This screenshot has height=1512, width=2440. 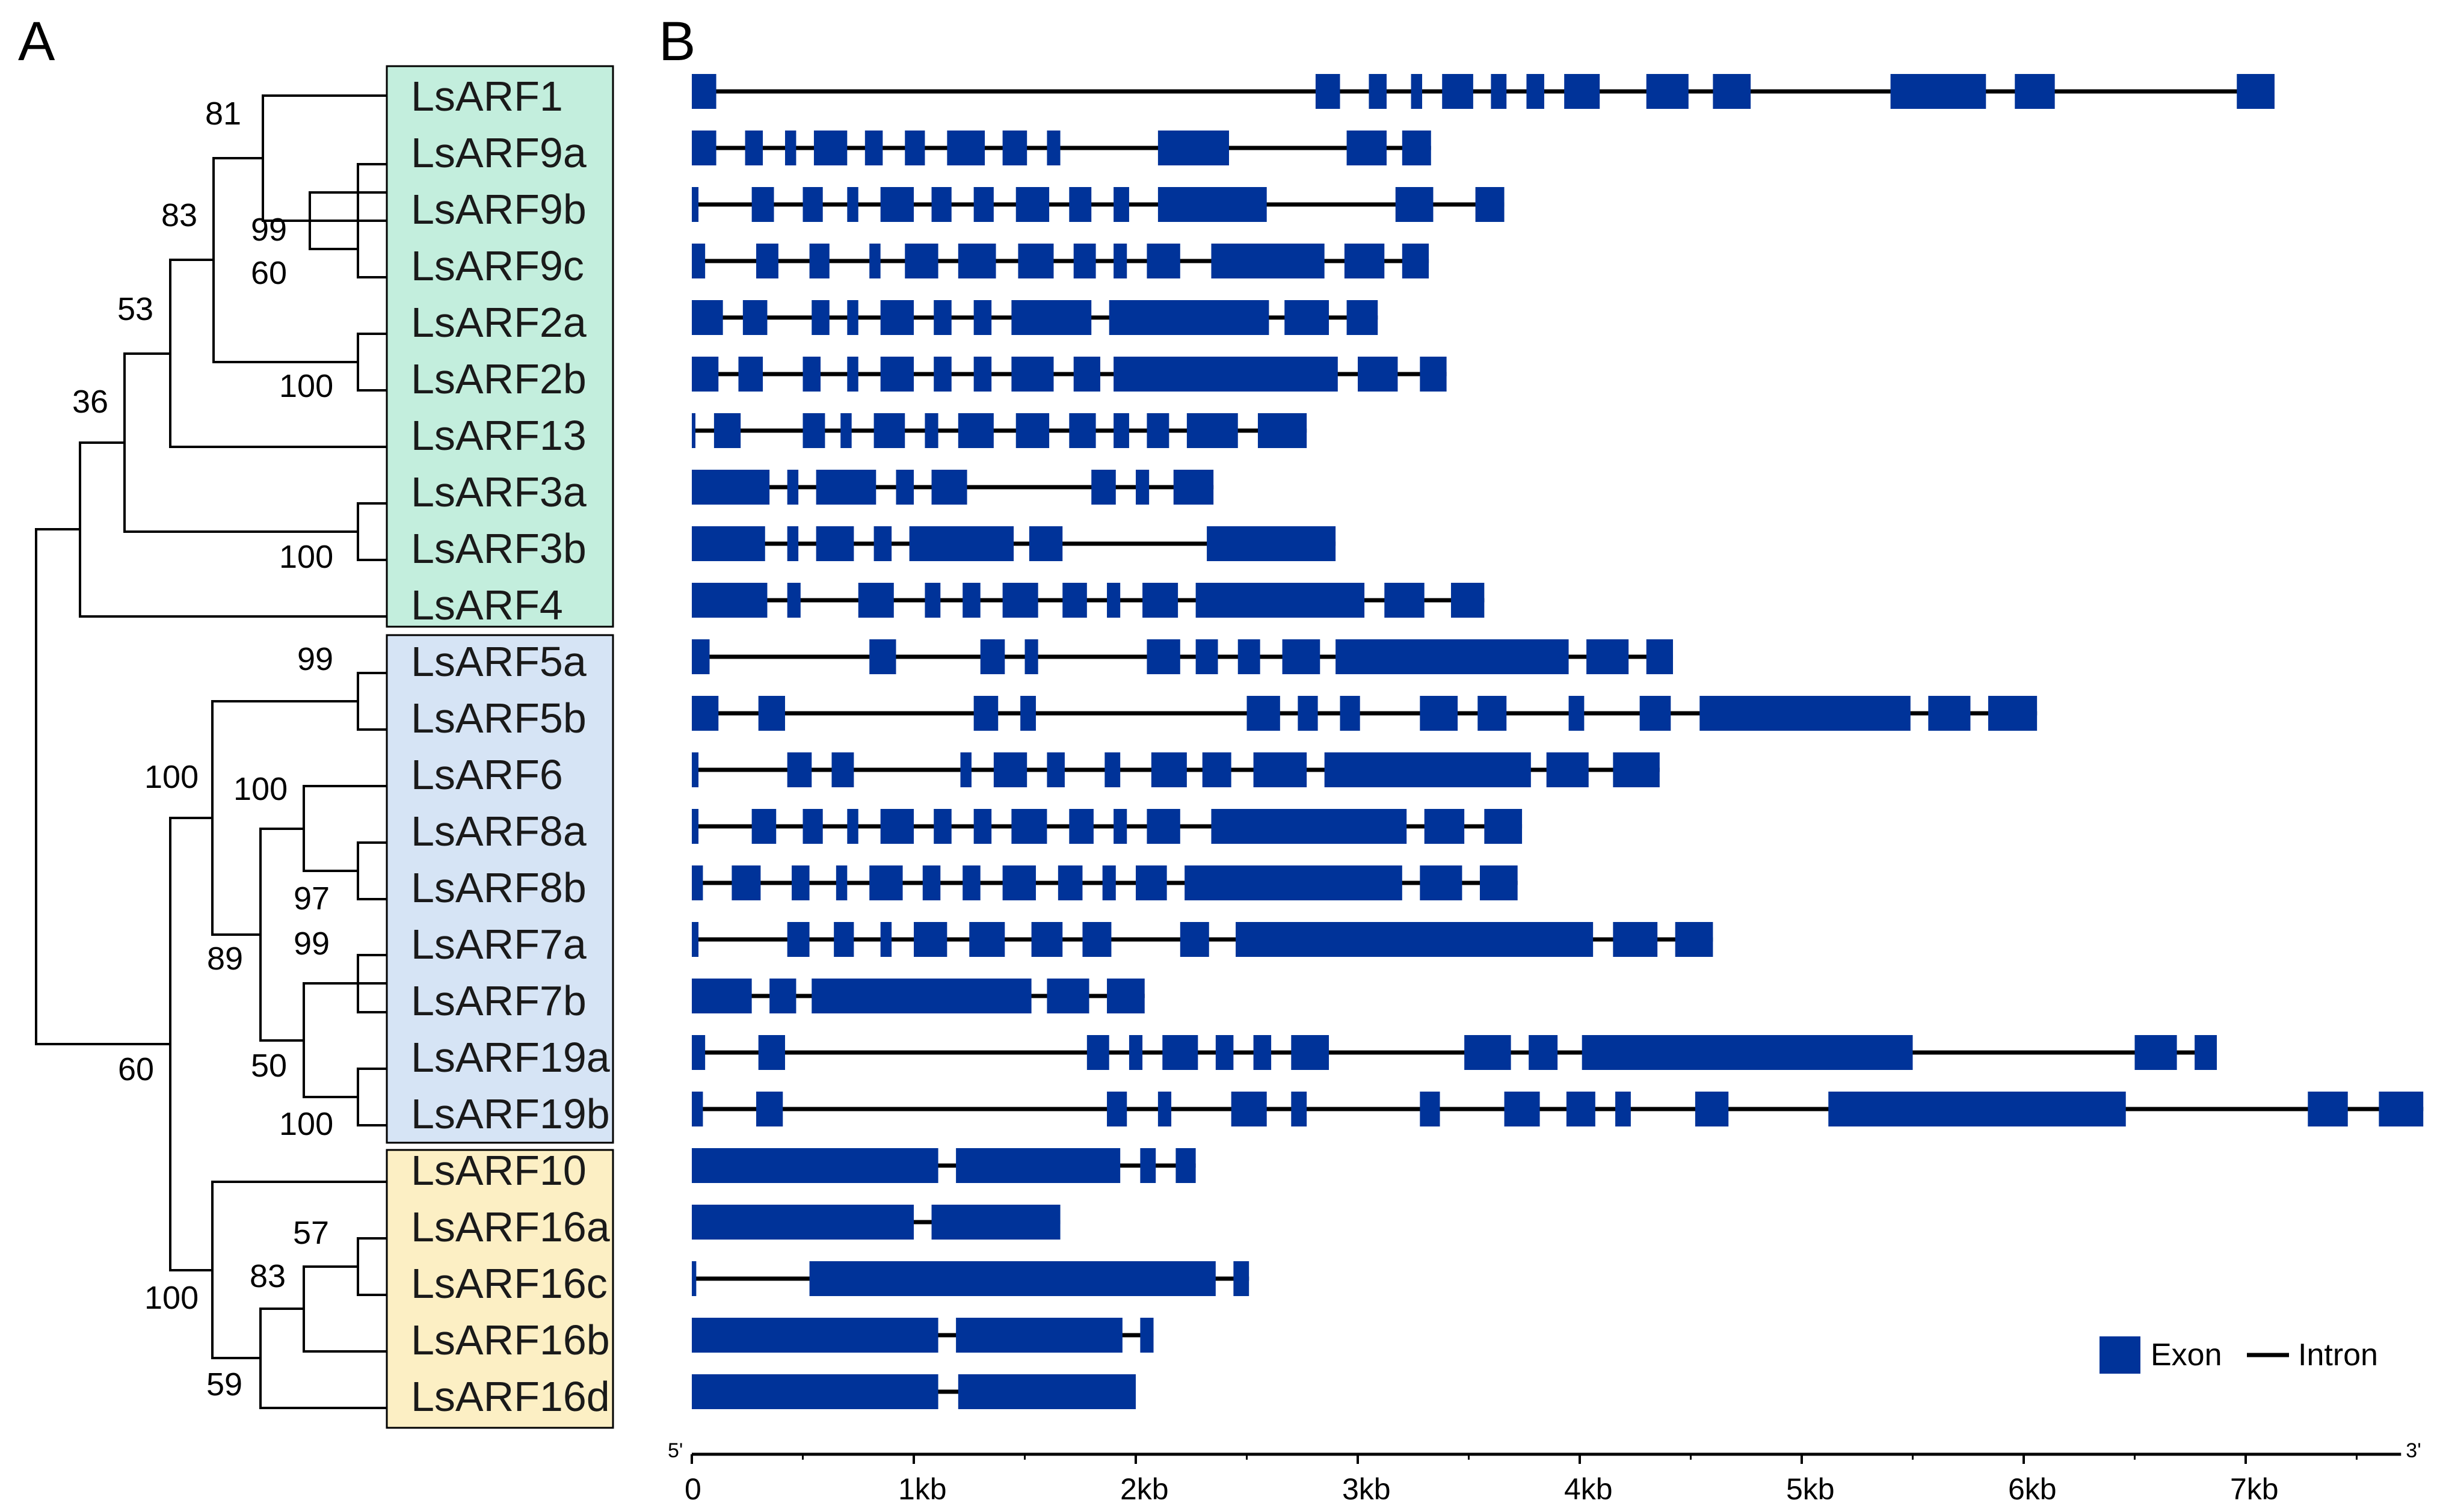 What do you see at coordinates (1107, 827) in the screenshot?
I see `gene-structure-lsarf8a` at bounding box center [1107, 827].